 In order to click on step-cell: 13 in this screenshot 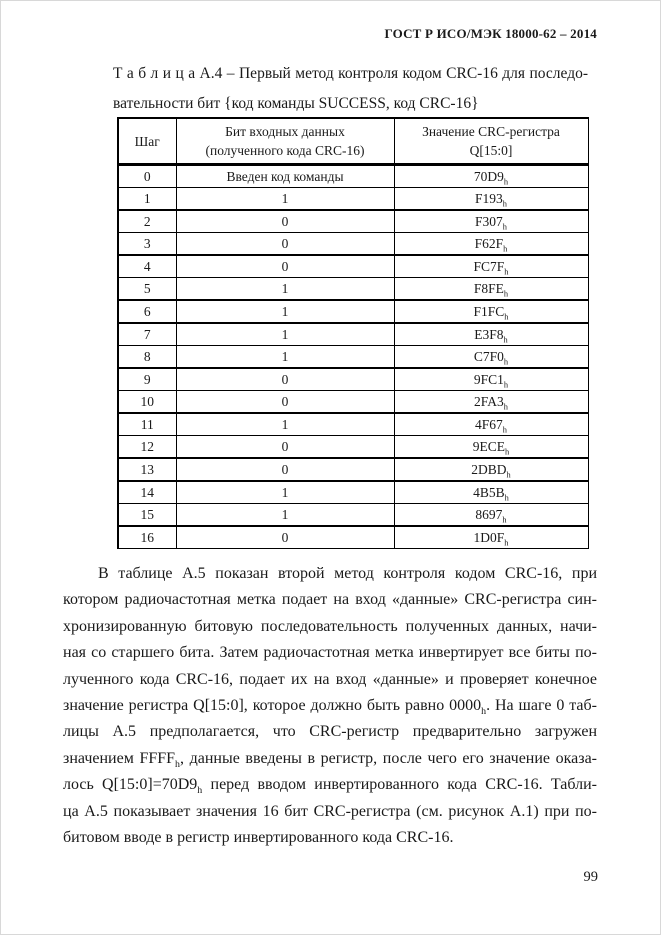, I will do `click(147, 469)`.